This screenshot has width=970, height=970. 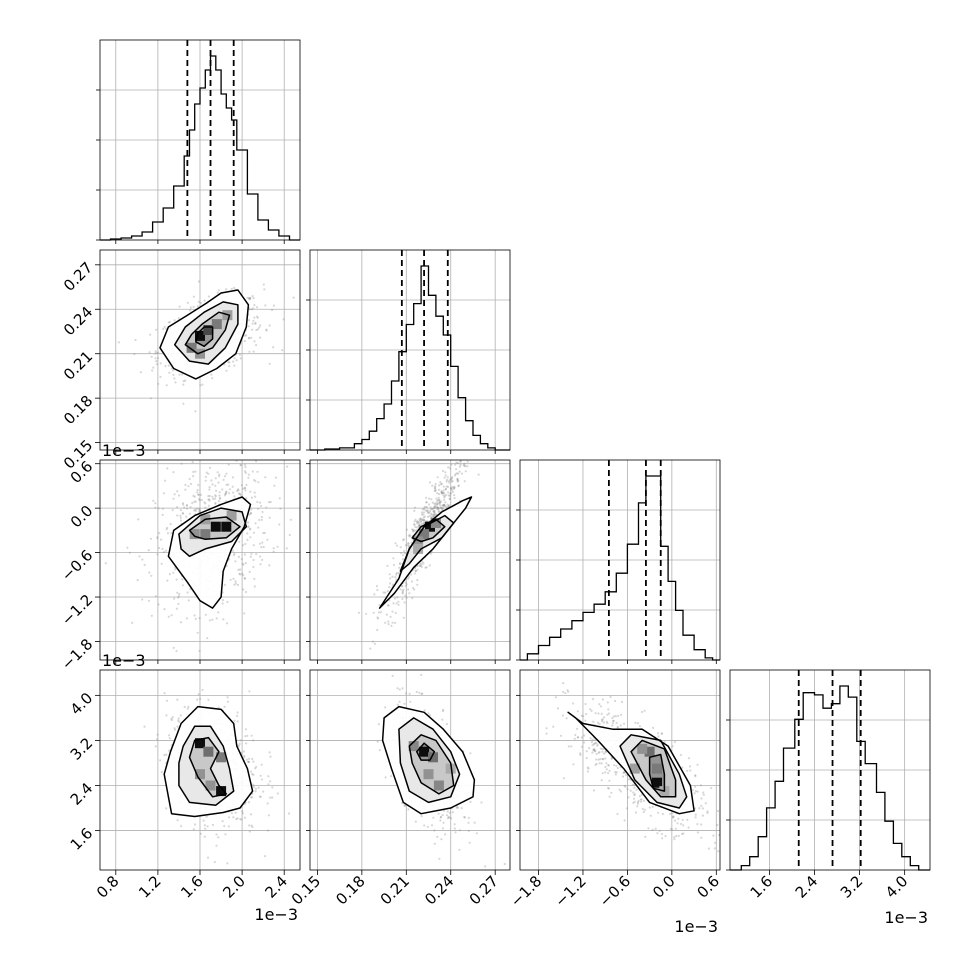 What do you see at coordinates (830, 770) in the screenshot?
I see `hist-p4-grid` at bounding box center [830, 770].